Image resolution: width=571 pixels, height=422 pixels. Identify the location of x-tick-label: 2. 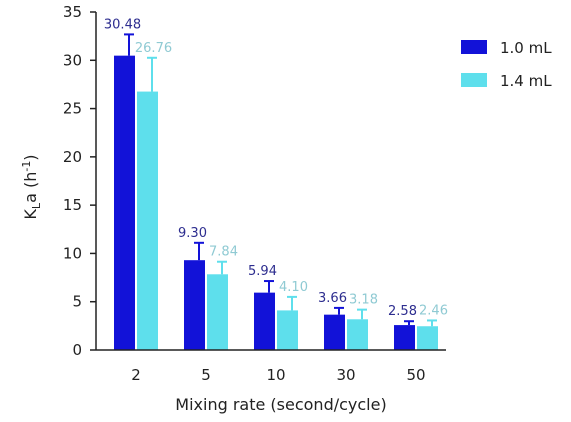
(136, 375).